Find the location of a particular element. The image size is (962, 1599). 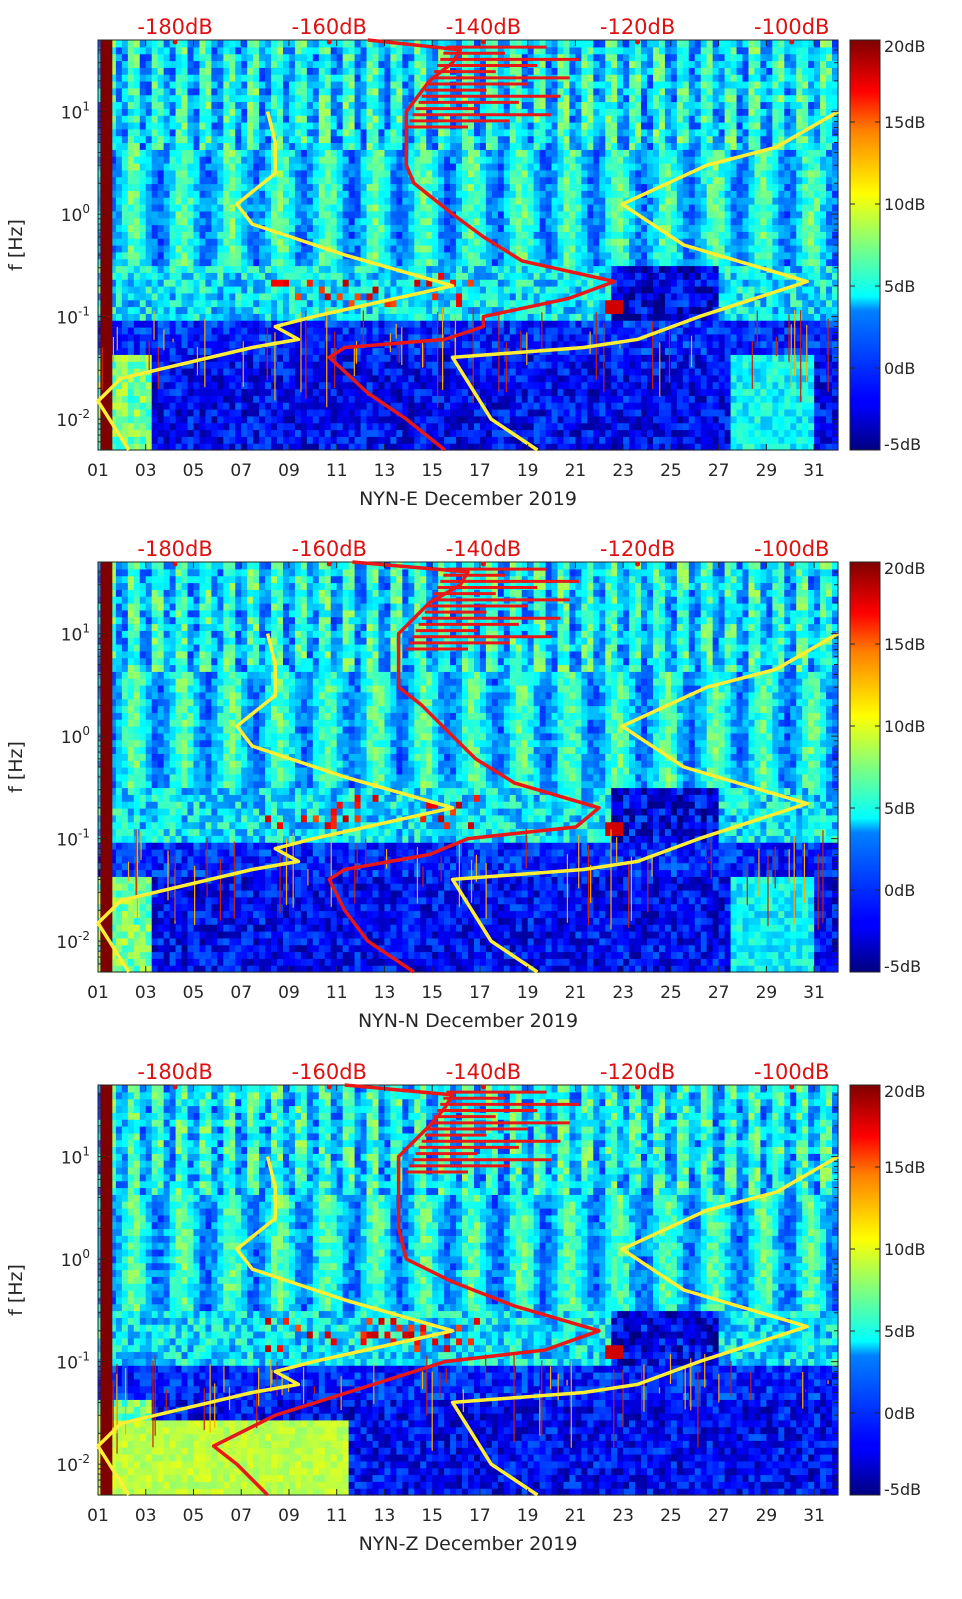

x-axis-label: NYN-E December 2019 is located at coordinates (468, 499).